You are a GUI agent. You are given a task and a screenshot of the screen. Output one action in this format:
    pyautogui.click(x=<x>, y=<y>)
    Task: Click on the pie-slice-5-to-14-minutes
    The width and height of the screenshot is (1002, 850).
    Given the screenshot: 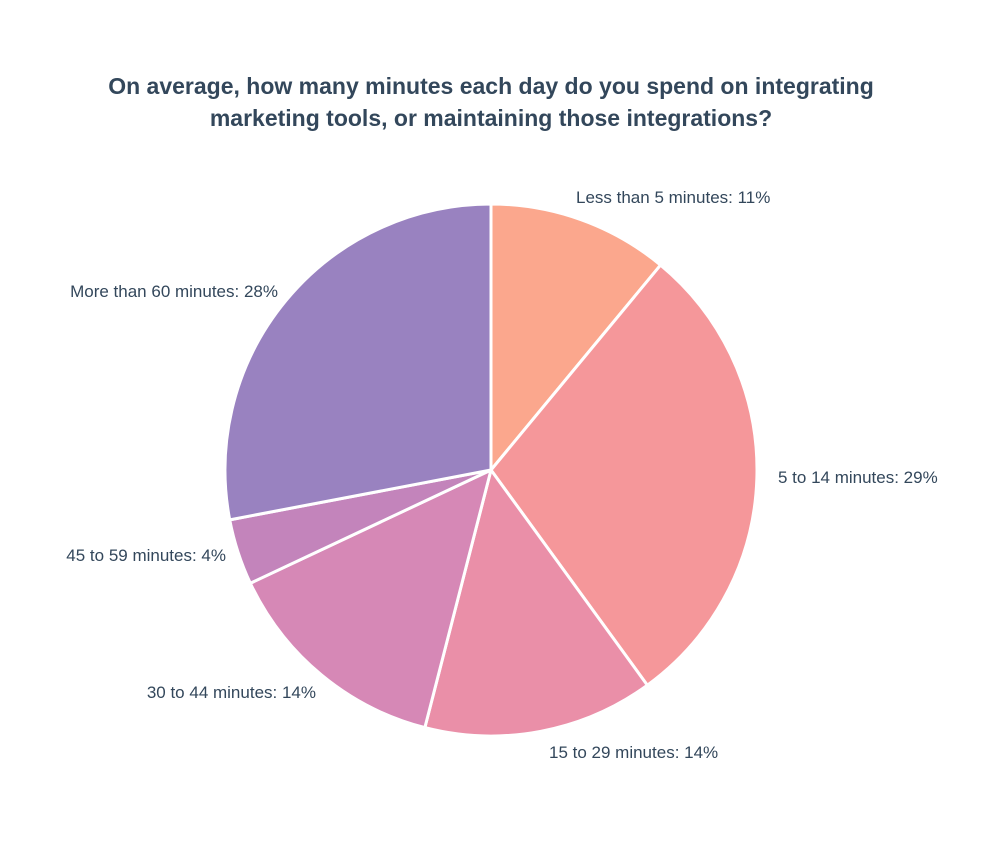 What is the action you would take?
    pyautogui.click(x=624, y=475)
    